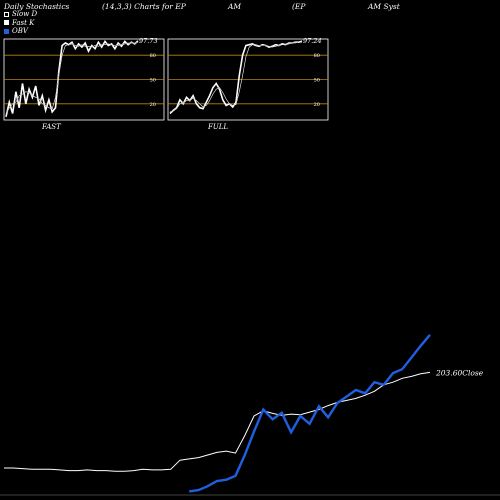 The height and width of the screenshot is (500, 500). What do you see at coordinates (144, 6) in the screenshot?
I see `chart-params: (14,3,3) Charts for EP` at bounding box center [144, 6].